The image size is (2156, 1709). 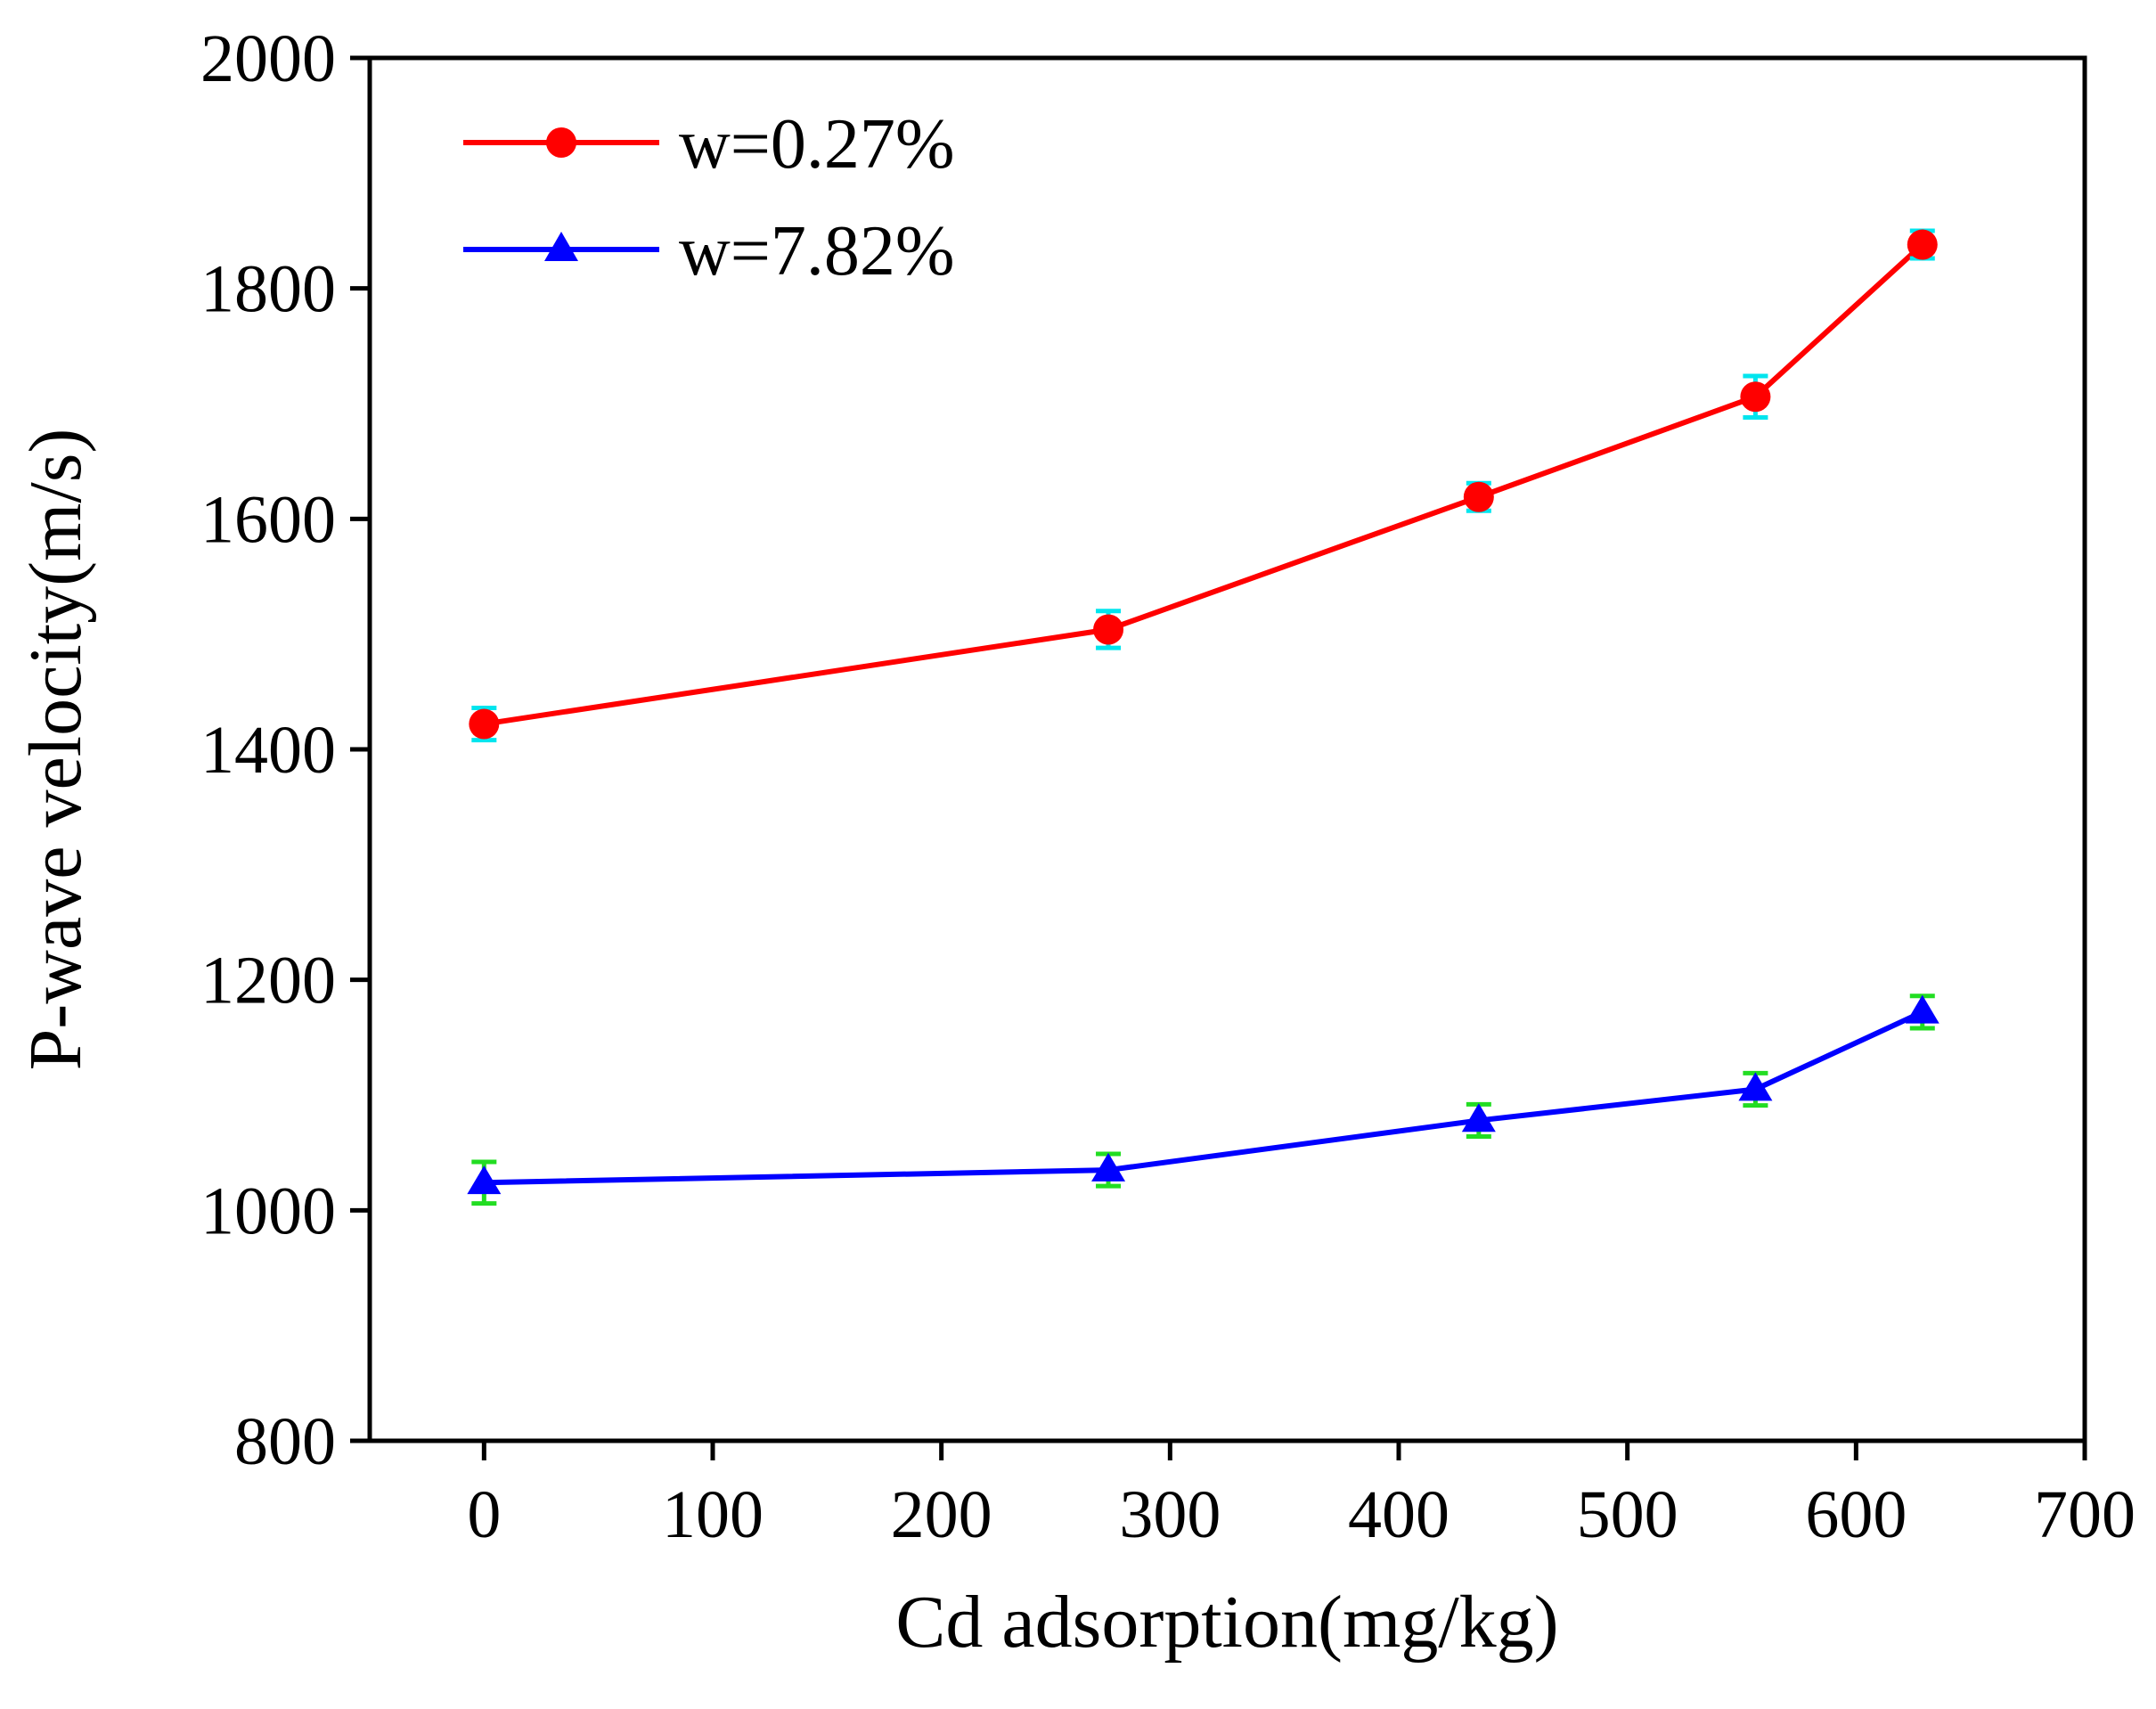 I want to click on x-tick-label: 600, so click(x=1856, y=1514).